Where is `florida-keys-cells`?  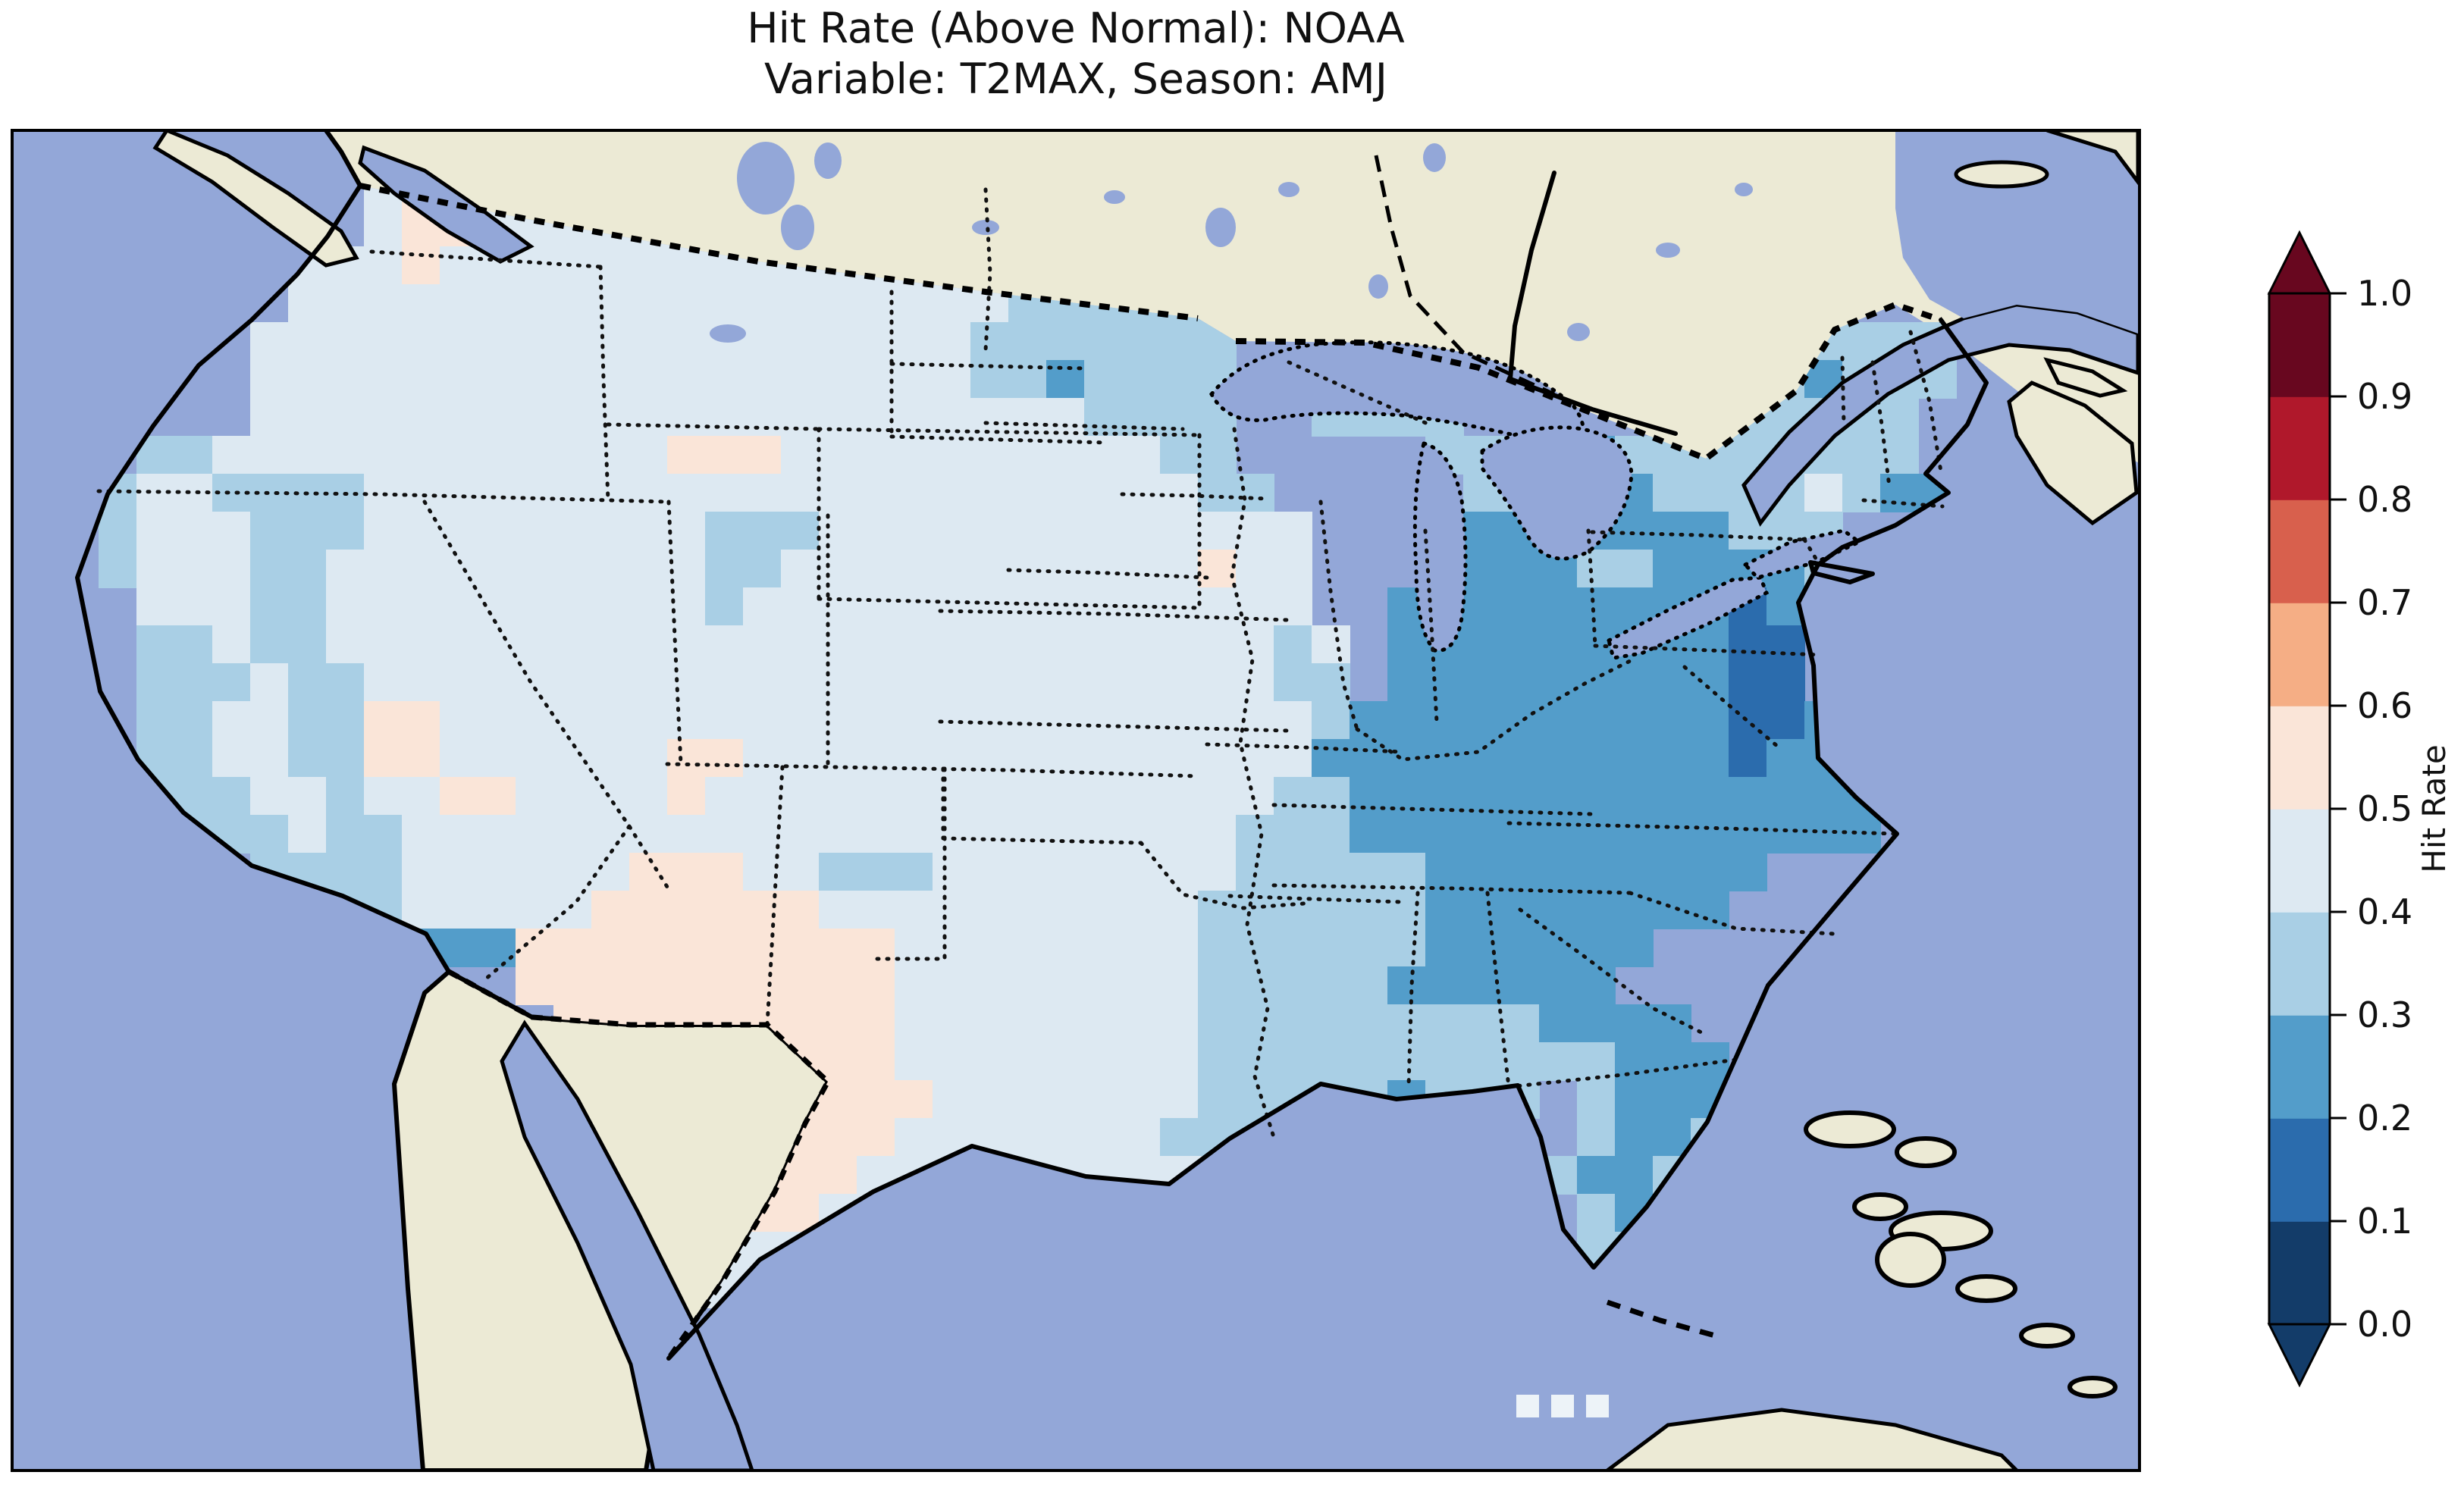
florida-keys-cells is located at coordinates (1562, 1406).